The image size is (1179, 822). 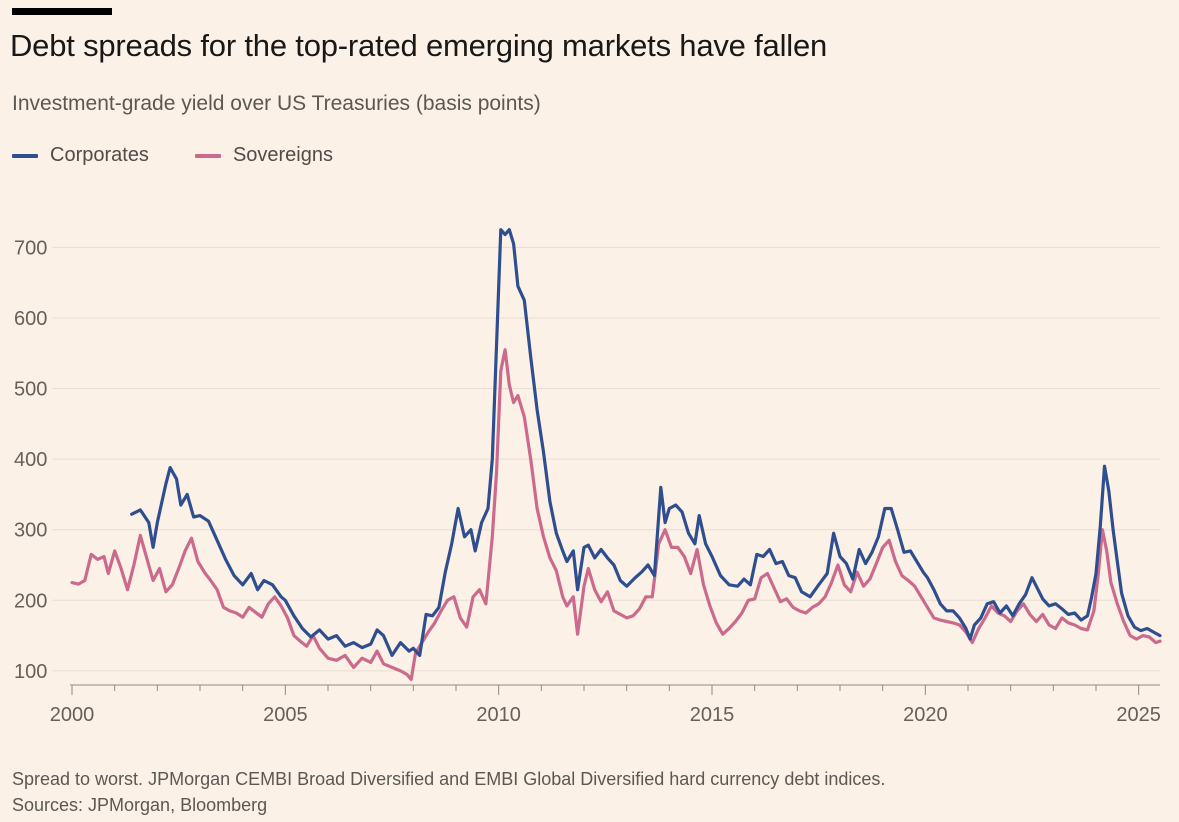 I want to click on y-tick-label-600: 600, so click(x=30, y=319).